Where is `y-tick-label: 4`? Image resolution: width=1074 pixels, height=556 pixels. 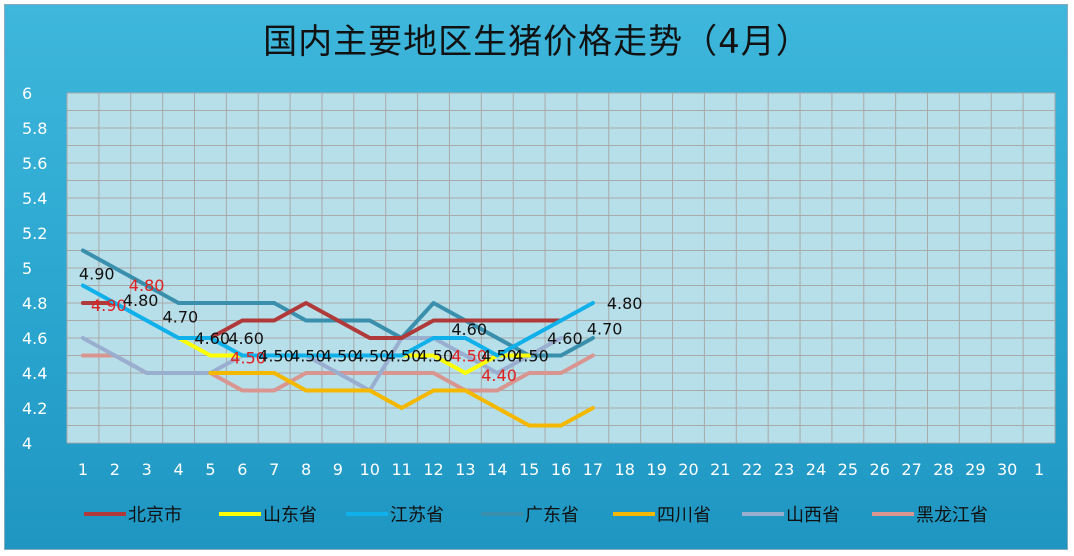
y-tick-label: 4 is located at coordinates (27, 443).